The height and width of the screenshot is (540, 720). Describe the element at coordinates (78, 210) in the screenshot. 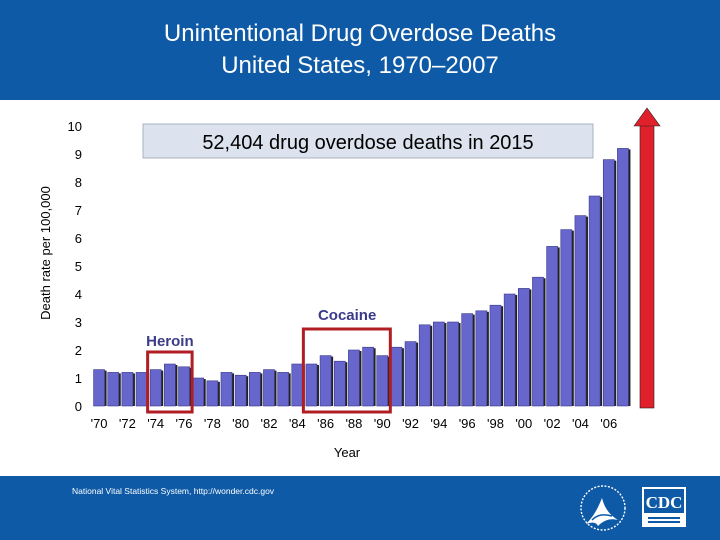

I see `y-tick-label: 7` at that location.